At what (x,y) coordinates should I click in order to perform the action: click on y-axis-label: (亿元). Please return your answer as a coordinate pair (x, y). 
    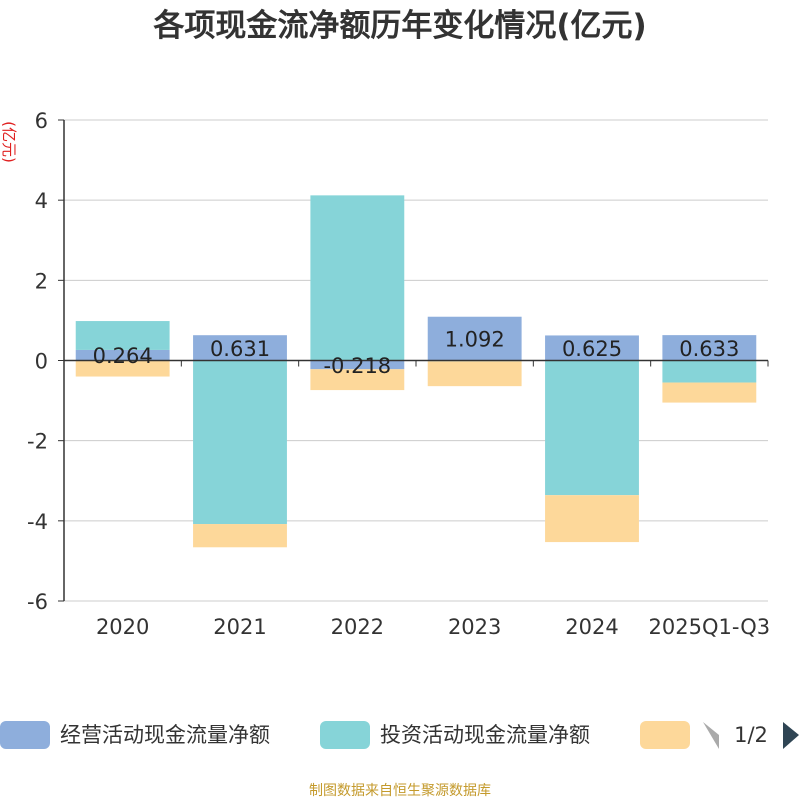
    Looking at the image, I should click on (9, 142).